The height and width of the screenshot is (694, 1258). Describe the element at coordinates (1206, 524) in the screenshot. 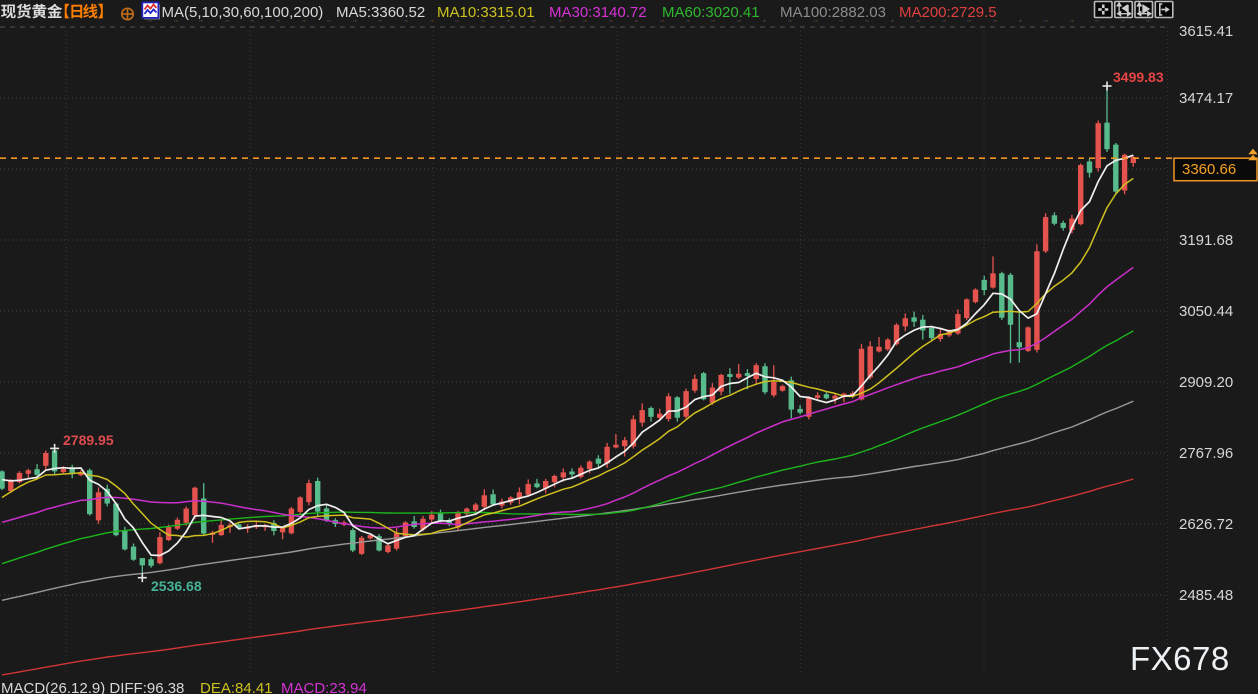

I see `svg-text: 2626.72` at that location.